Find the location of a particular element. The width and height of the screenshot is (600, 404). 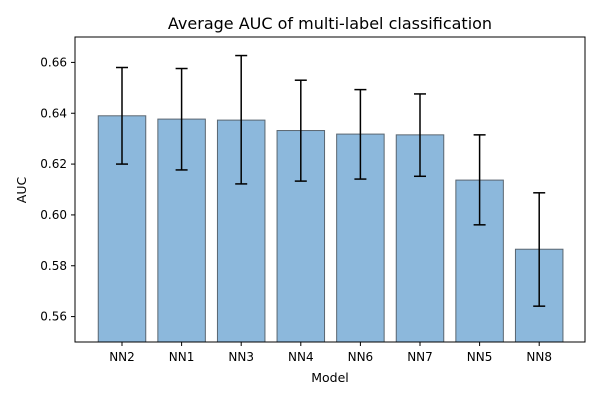

x-tick-label-nn8: NN8 is located at coordinates (539, 357).